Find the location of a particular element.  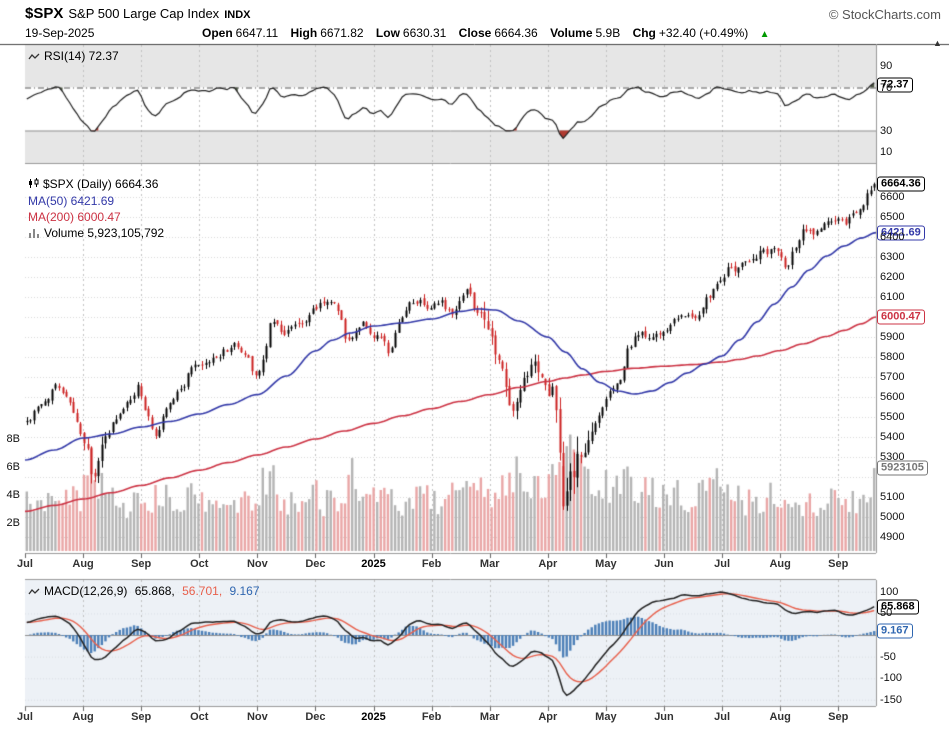

macd-hist-badge: 9.167 is located at coordinates (895, 631).